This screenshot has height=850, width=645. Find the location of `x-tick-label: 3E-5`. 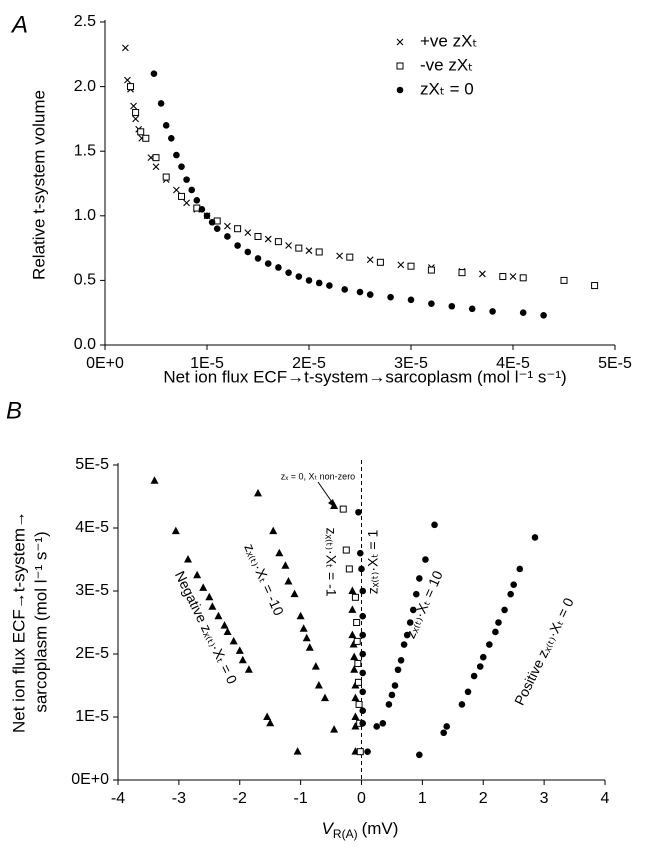

x-tick-label: 3E-5 is located at coordinates (411, 363).